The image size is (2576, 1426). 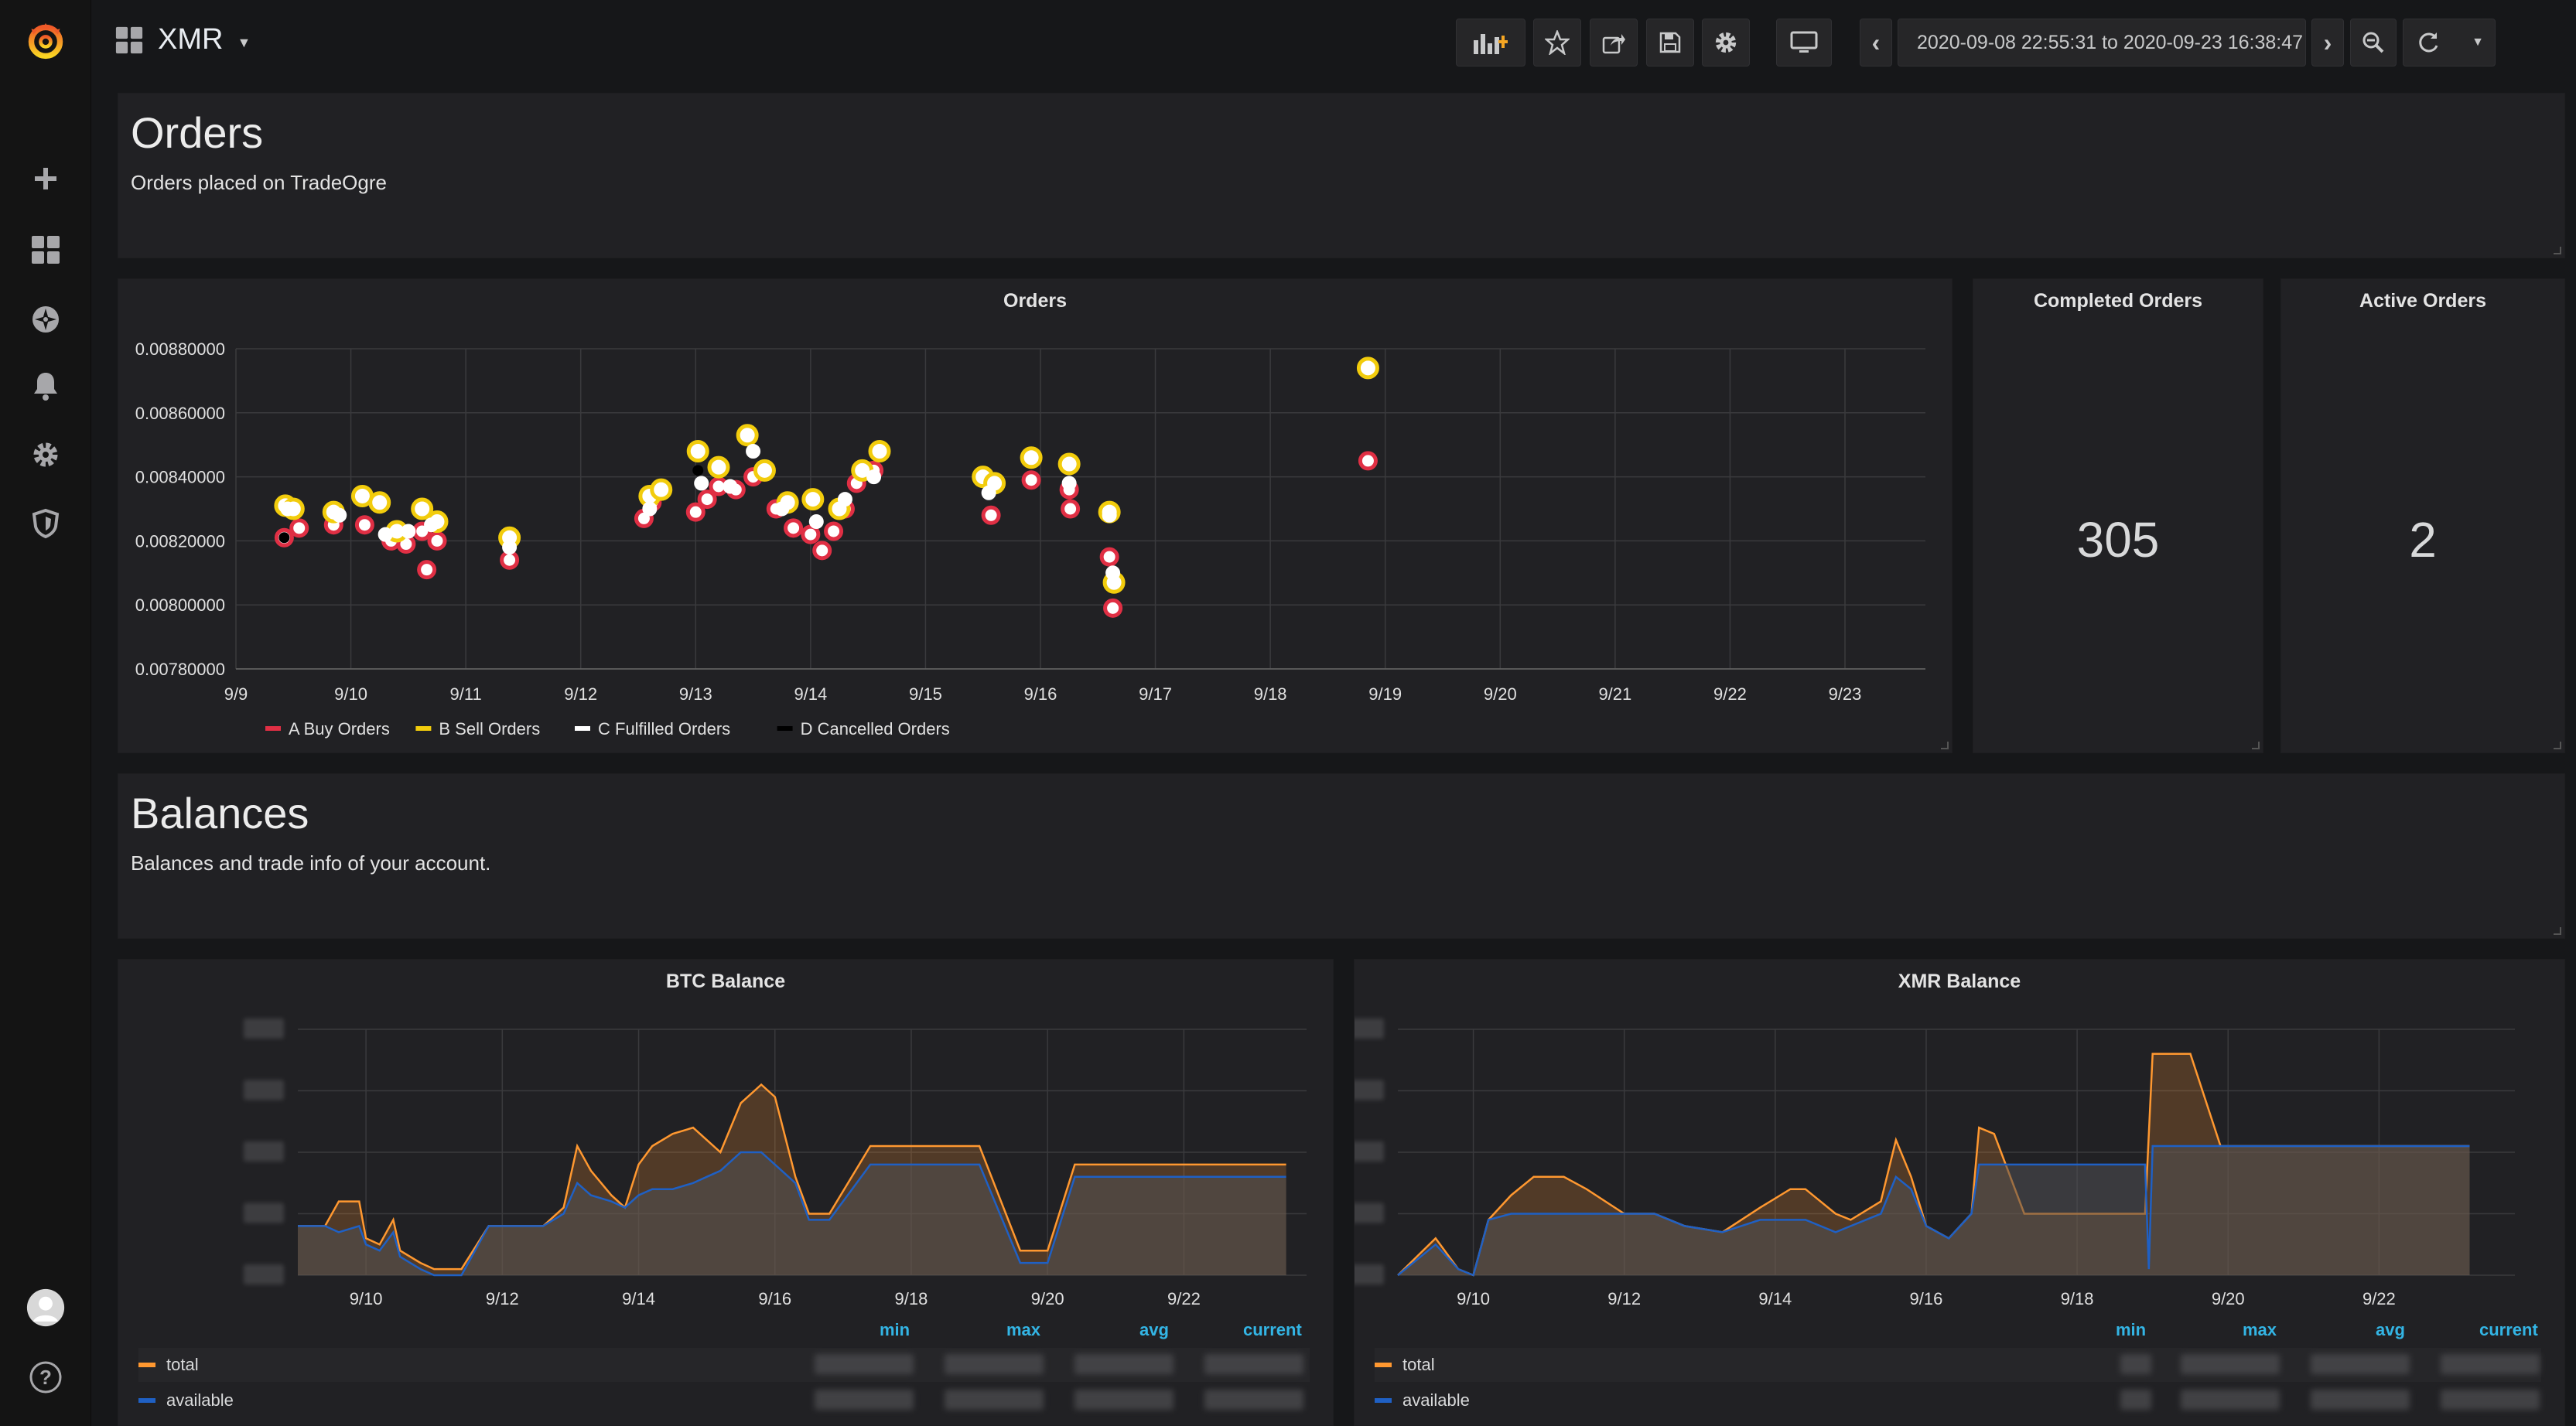 What do you see at coordinates (1040, 694) in the screenshot?
I see `x-tick-label: 9/16` at bounding box center [1040, 694].